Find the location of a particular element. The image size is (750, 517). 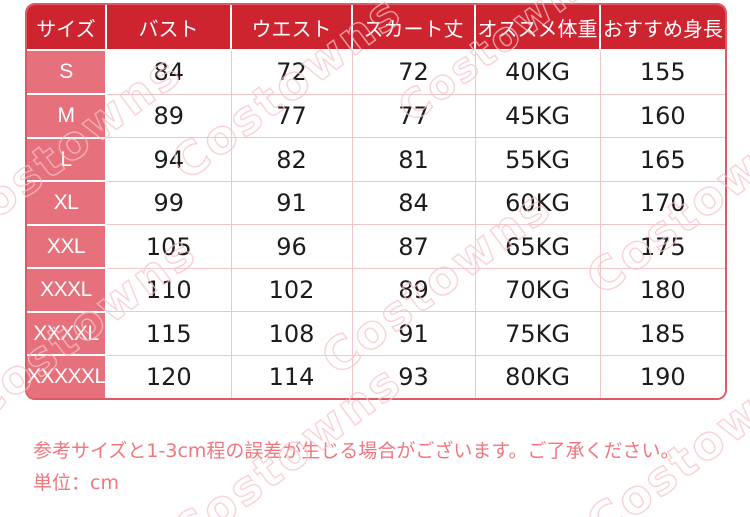

header-row: サイズ バスト ウエスト スカート丈 オススメ体重 おすすめ身長 is located at coordinates (376, 28).